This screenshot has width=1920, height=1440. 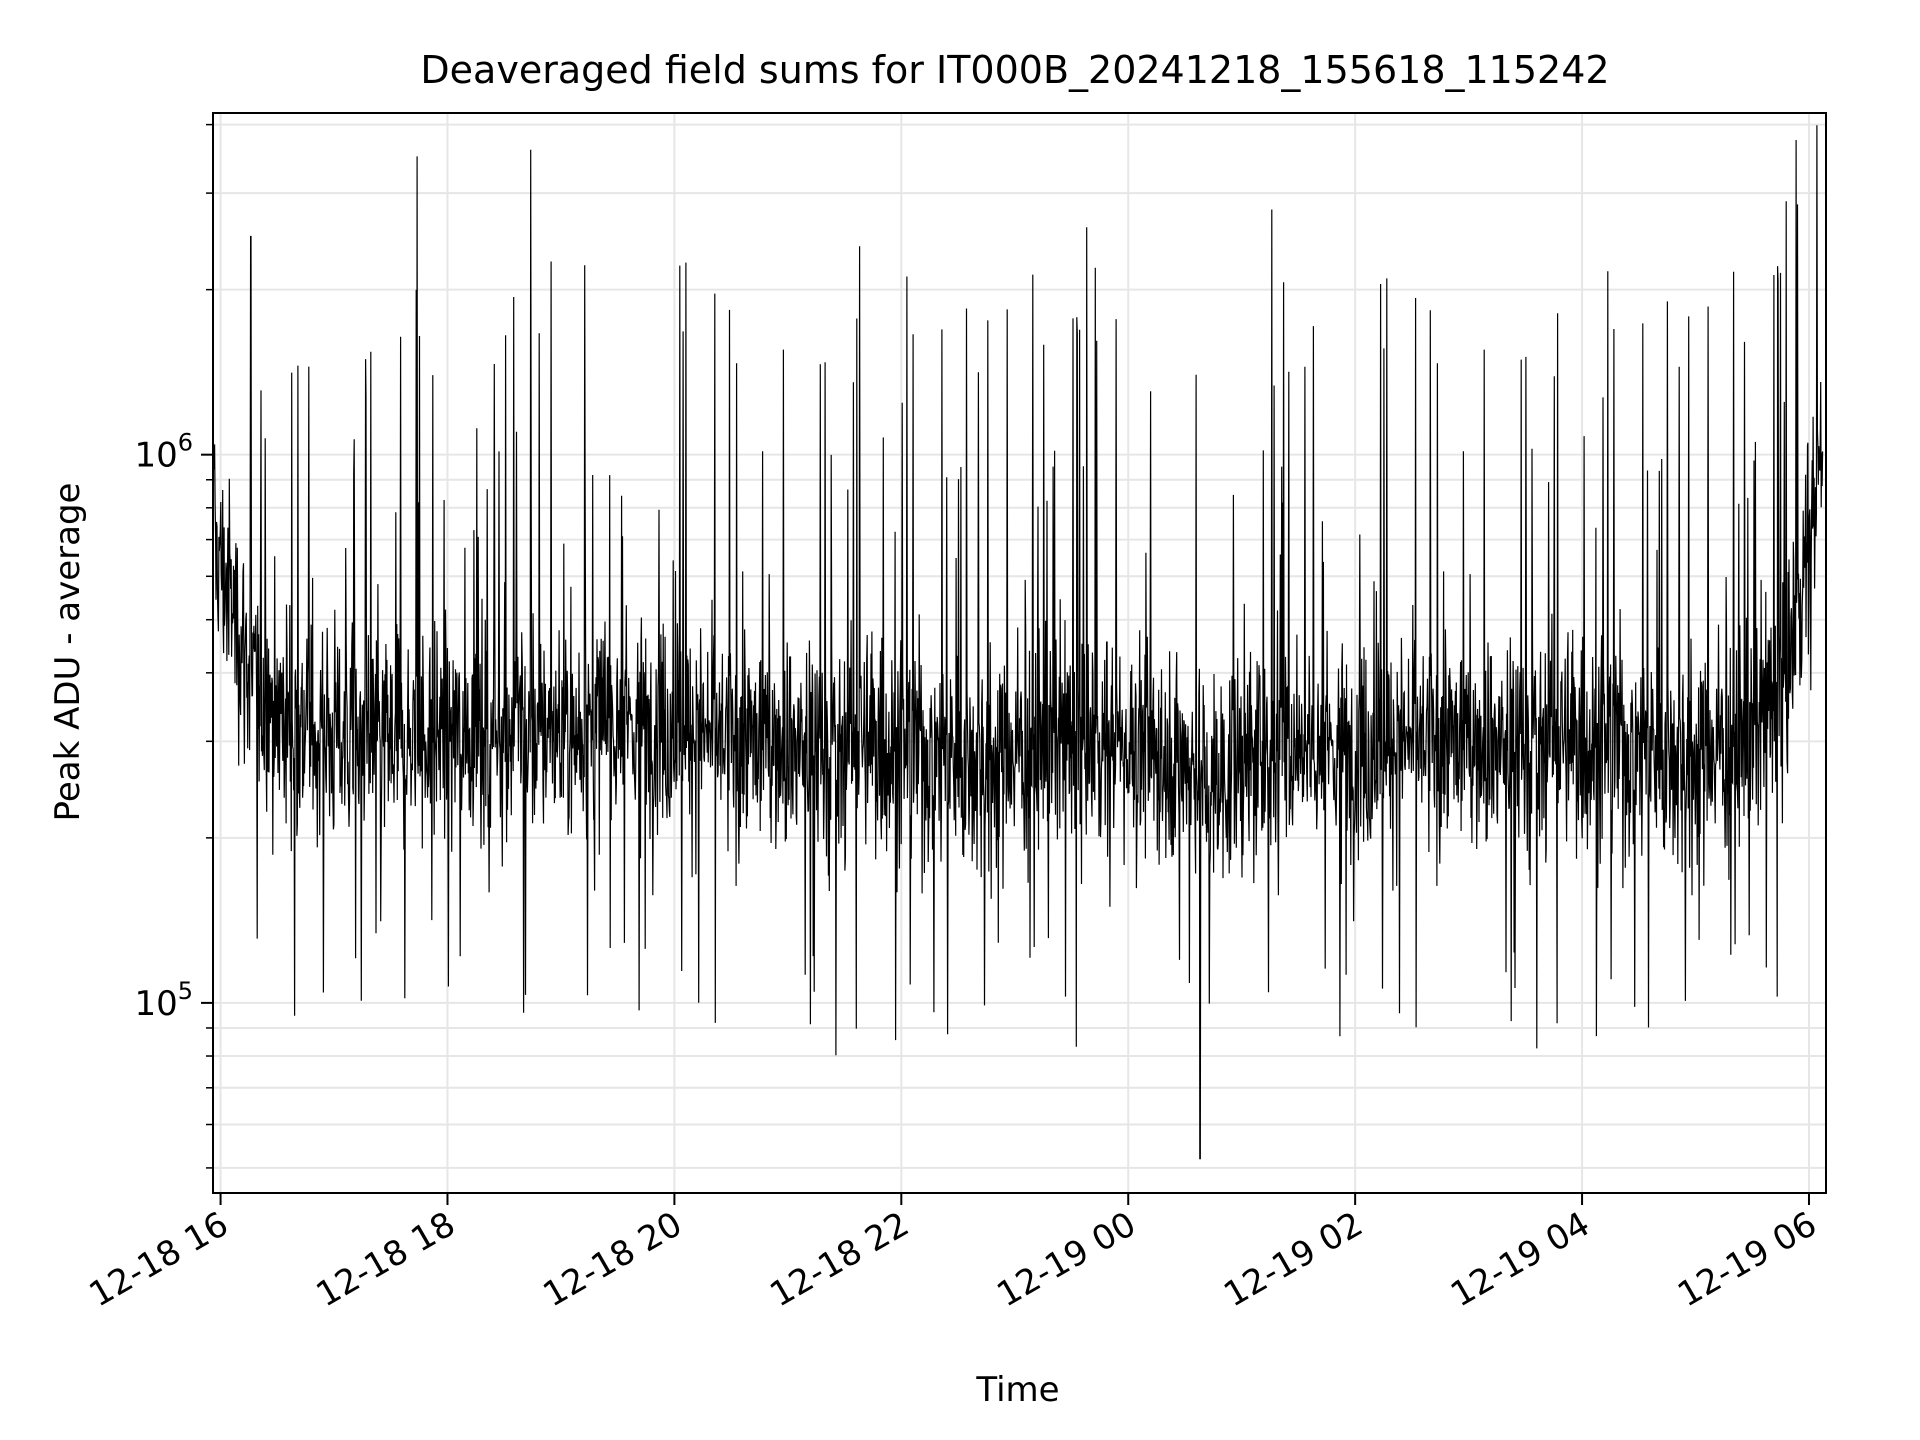 I want to click on y-tick-exponent: 6, so click(x=185, y=443).